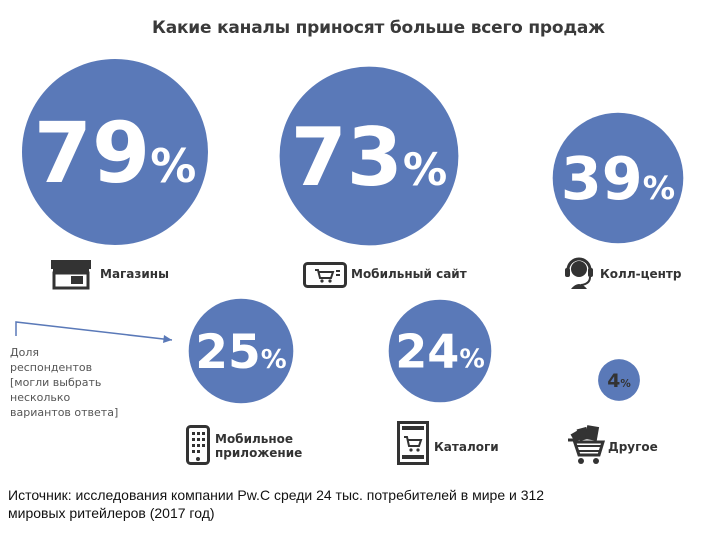  Describe the element at coordinates (633, 447) in the screenshot. I see `label-other: Другое` at that location.